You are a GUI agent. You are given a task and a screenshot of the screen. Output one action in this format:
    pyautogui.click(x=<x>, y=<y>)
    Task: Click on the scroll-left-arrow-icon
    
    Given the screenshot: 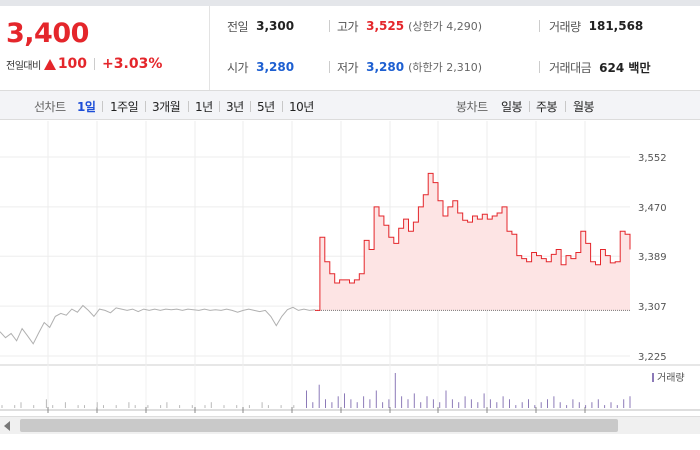 What is the action you would take?
    pyautogui.click(x=7, y=426)
    